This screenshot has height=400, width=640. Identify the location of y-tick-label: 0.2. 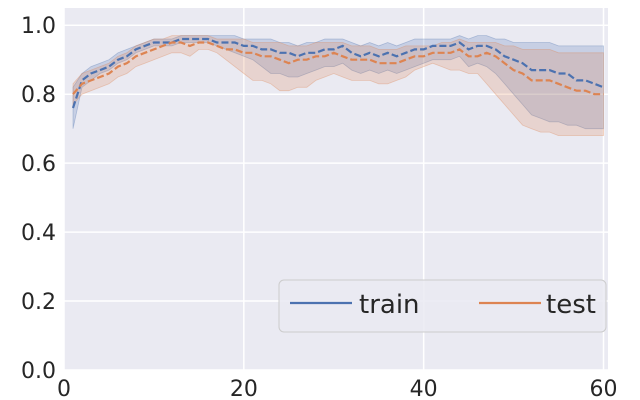
(38, 302).